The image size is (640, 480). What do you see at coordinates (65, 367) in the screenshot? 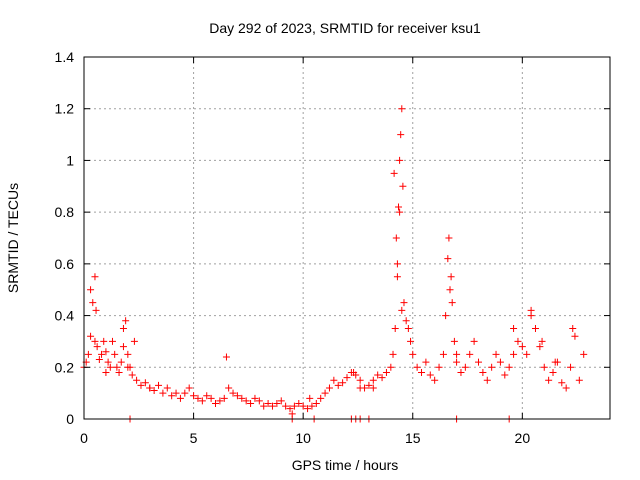
I see `y-tick-label: 0.2` at bounding box center [65, 367].